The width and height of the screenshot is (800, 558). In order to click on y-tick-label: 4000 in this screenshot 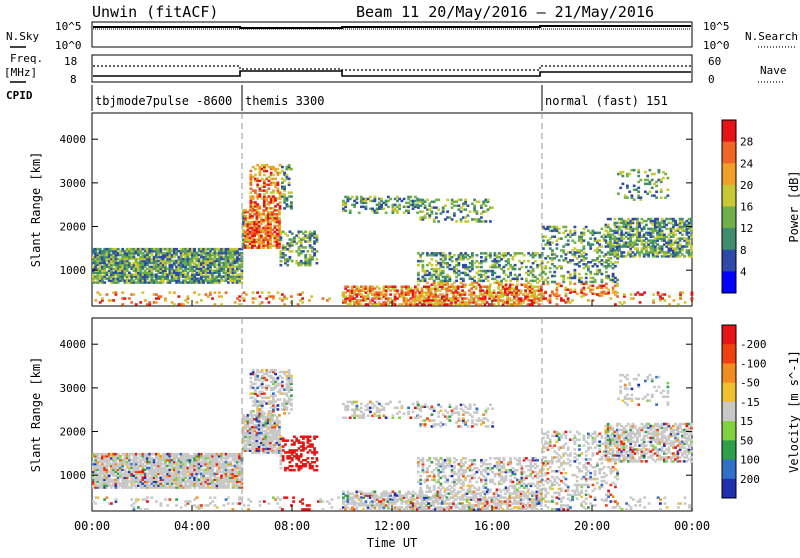, I will do `click(73, 139)`.